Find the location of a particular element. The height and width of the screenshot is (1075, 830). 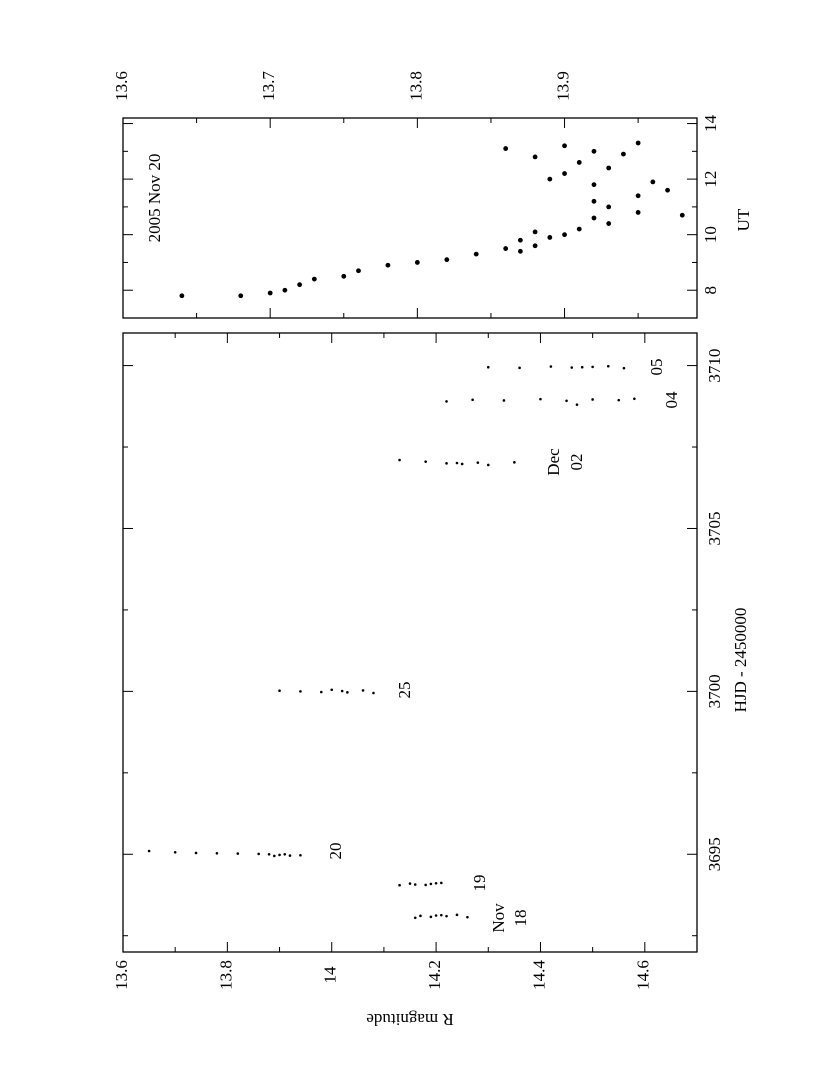

x-tick-label: 14 is located at coordinates (710, 124).